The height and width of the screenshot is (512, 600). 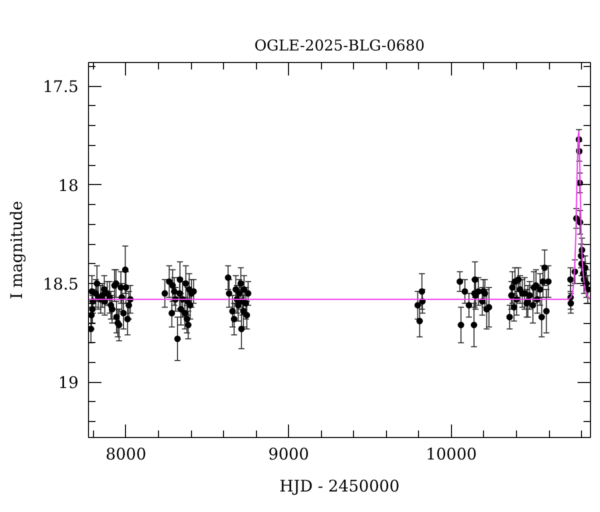 I want to click on y-tick-label: 18, so click(x=68, y=185).